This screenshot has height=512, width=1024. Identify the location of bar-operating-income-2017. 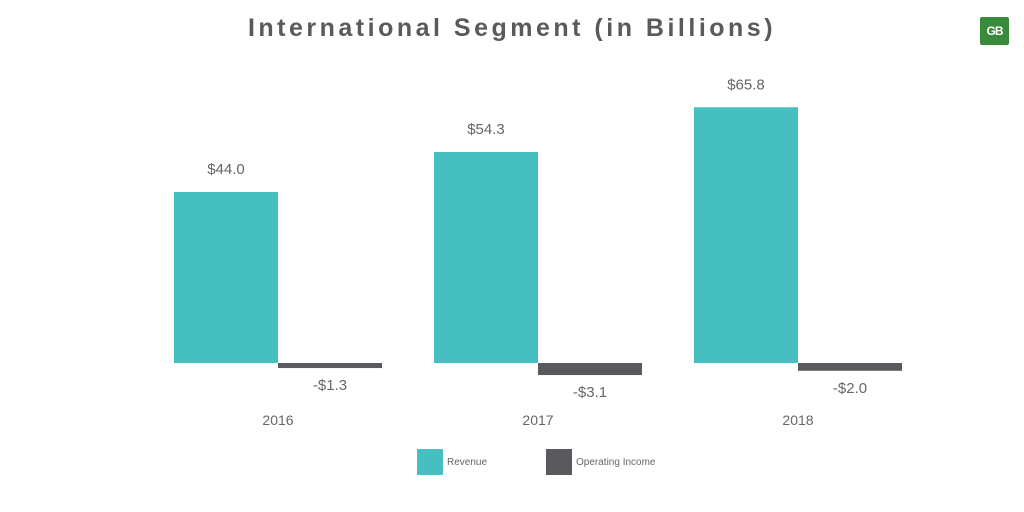
(590, 369).